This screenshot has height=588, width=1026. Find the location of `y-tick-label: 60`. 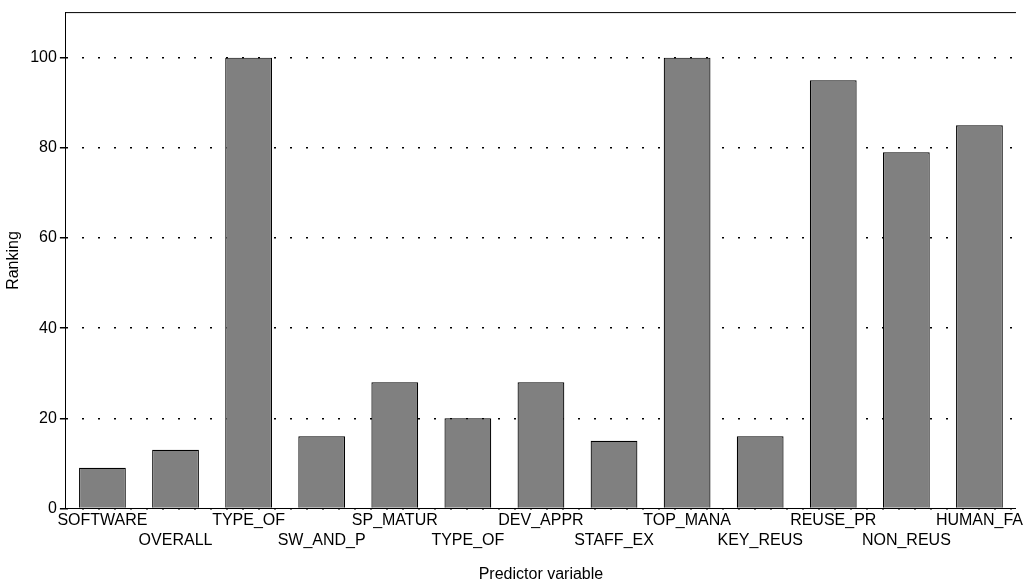

y-tick-label: 60 is located at coordinates (48, 237).